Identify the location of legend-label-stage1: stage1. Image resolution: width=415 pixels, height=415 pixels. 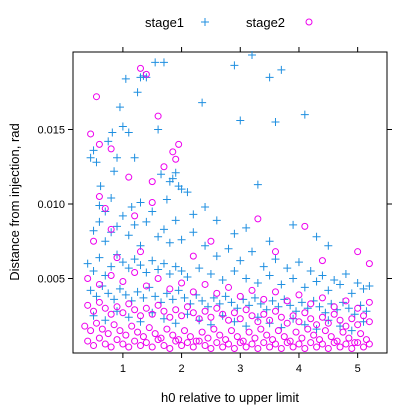
(164, 22).